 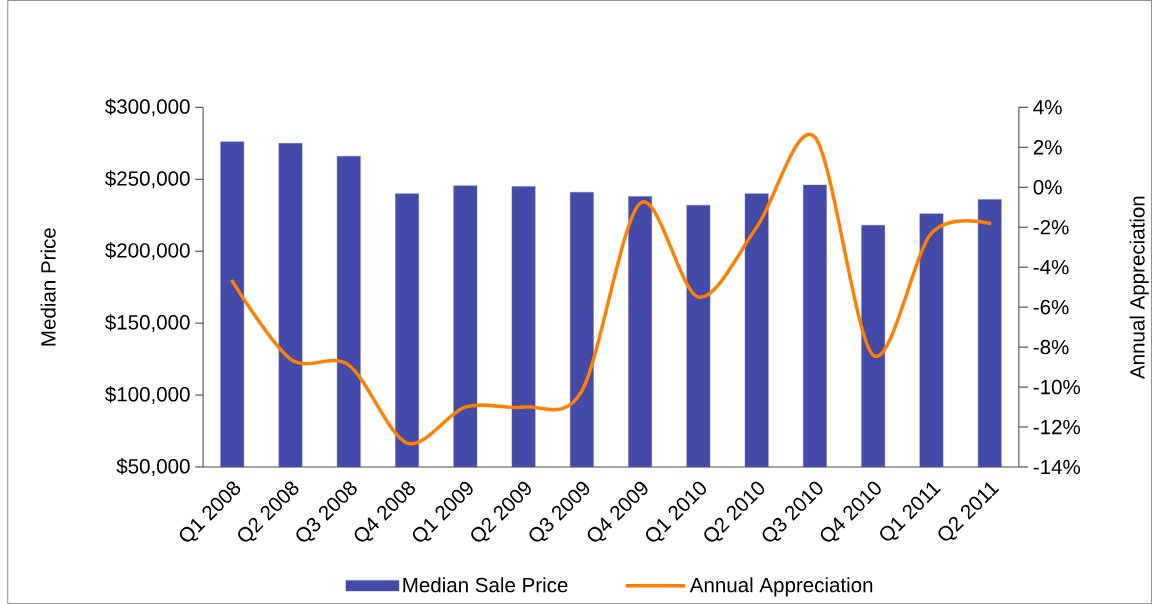 What do you see at coordinates (1051, 227) in the screenshot?
I see `y2-tick-label: -2%` at bounding box center [1051, 227].